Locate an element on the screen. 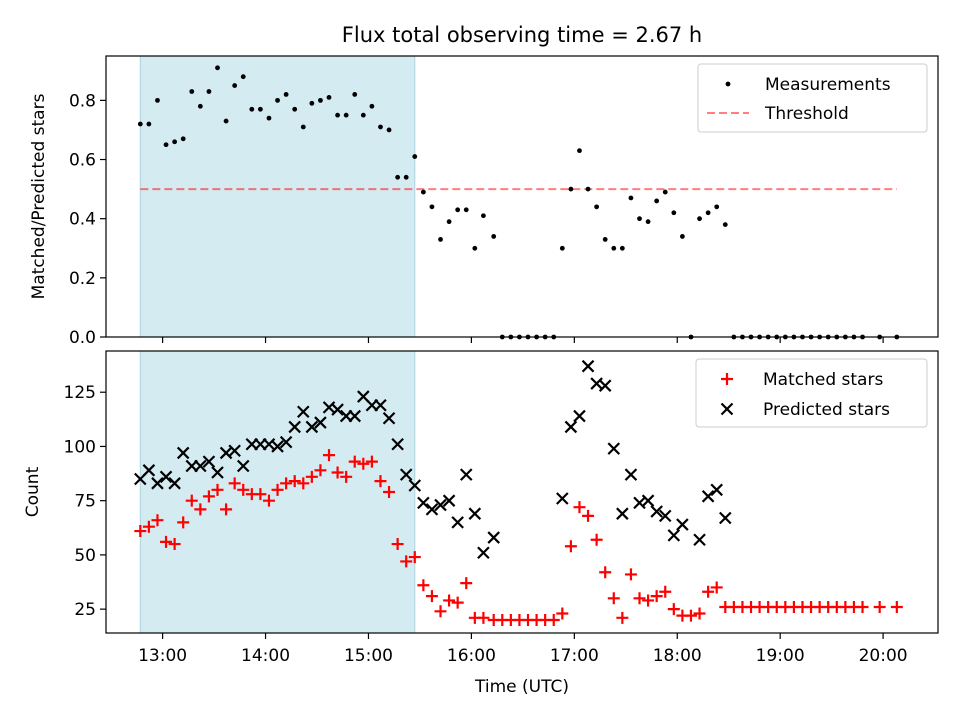 This screenshot has height=720, width=960. top-y-axis-ticks: 0.0 0.2 0.4 0.6 0.8 is located at coordinates (87, 219).